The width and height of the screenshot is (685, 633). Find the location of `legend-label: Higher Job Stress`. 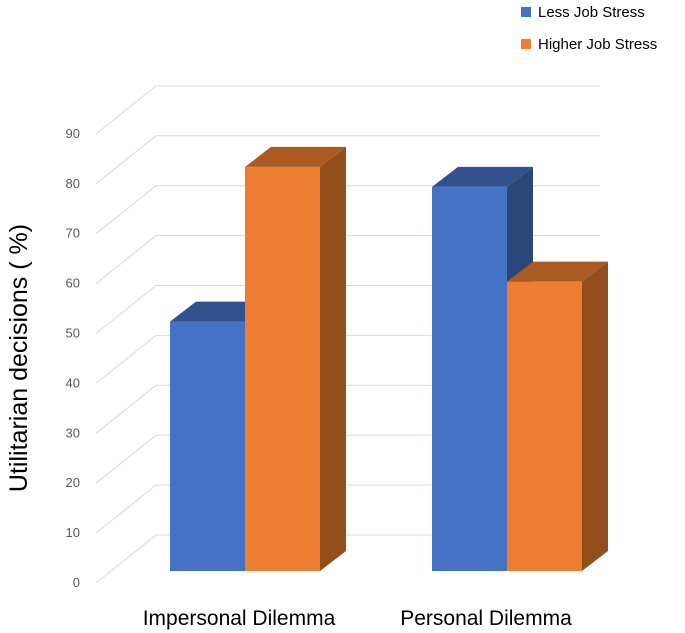

legend-label: Higher Job Stress is located at coordinates (597, 44).